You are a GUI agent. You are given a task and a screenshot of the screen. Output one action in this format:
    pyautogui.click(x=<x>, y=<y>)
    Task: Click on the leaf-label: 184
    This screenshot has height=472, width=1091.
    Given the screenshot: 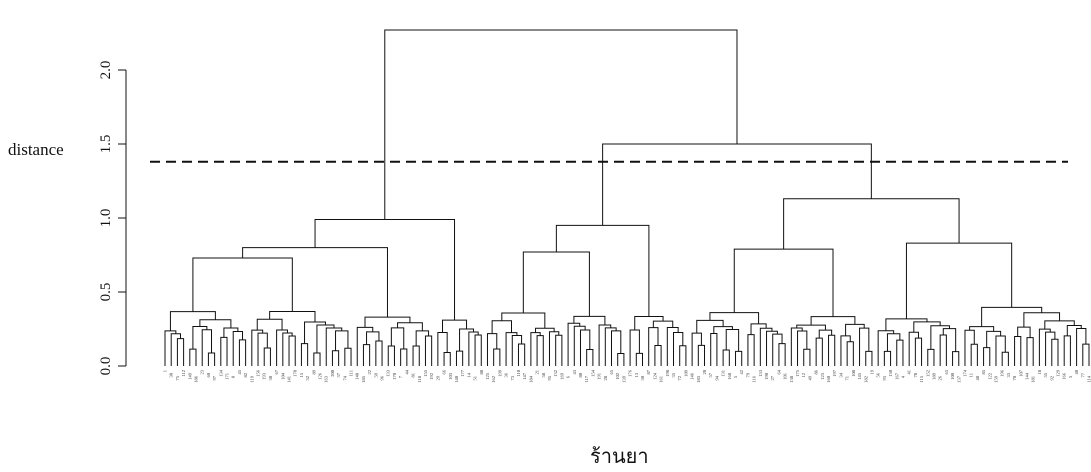 What is the action you would take?
    pyautogui.click(x=530, y=379)
    